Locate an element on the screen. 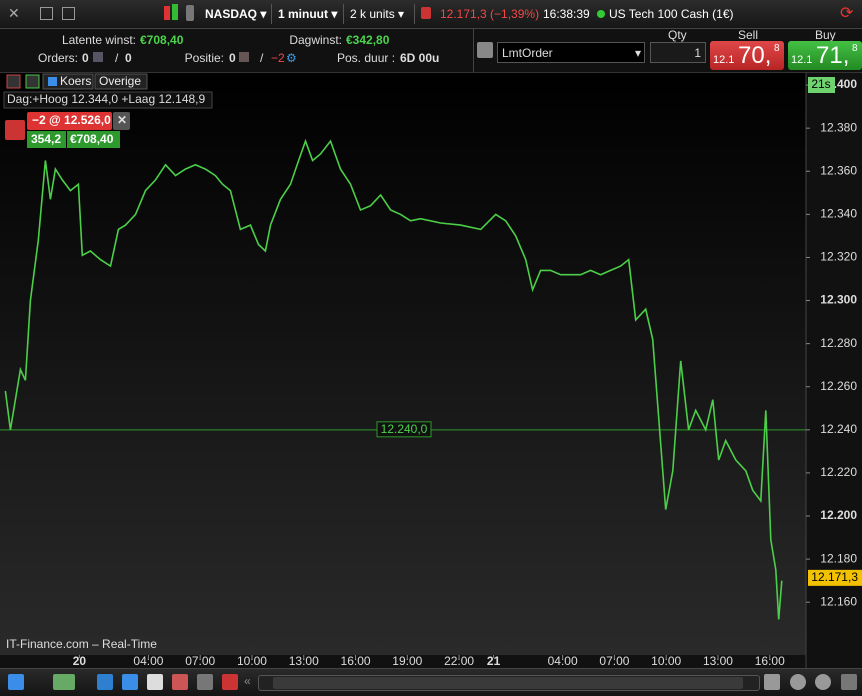  value: €708,40 is located at coordinates (162, 40).